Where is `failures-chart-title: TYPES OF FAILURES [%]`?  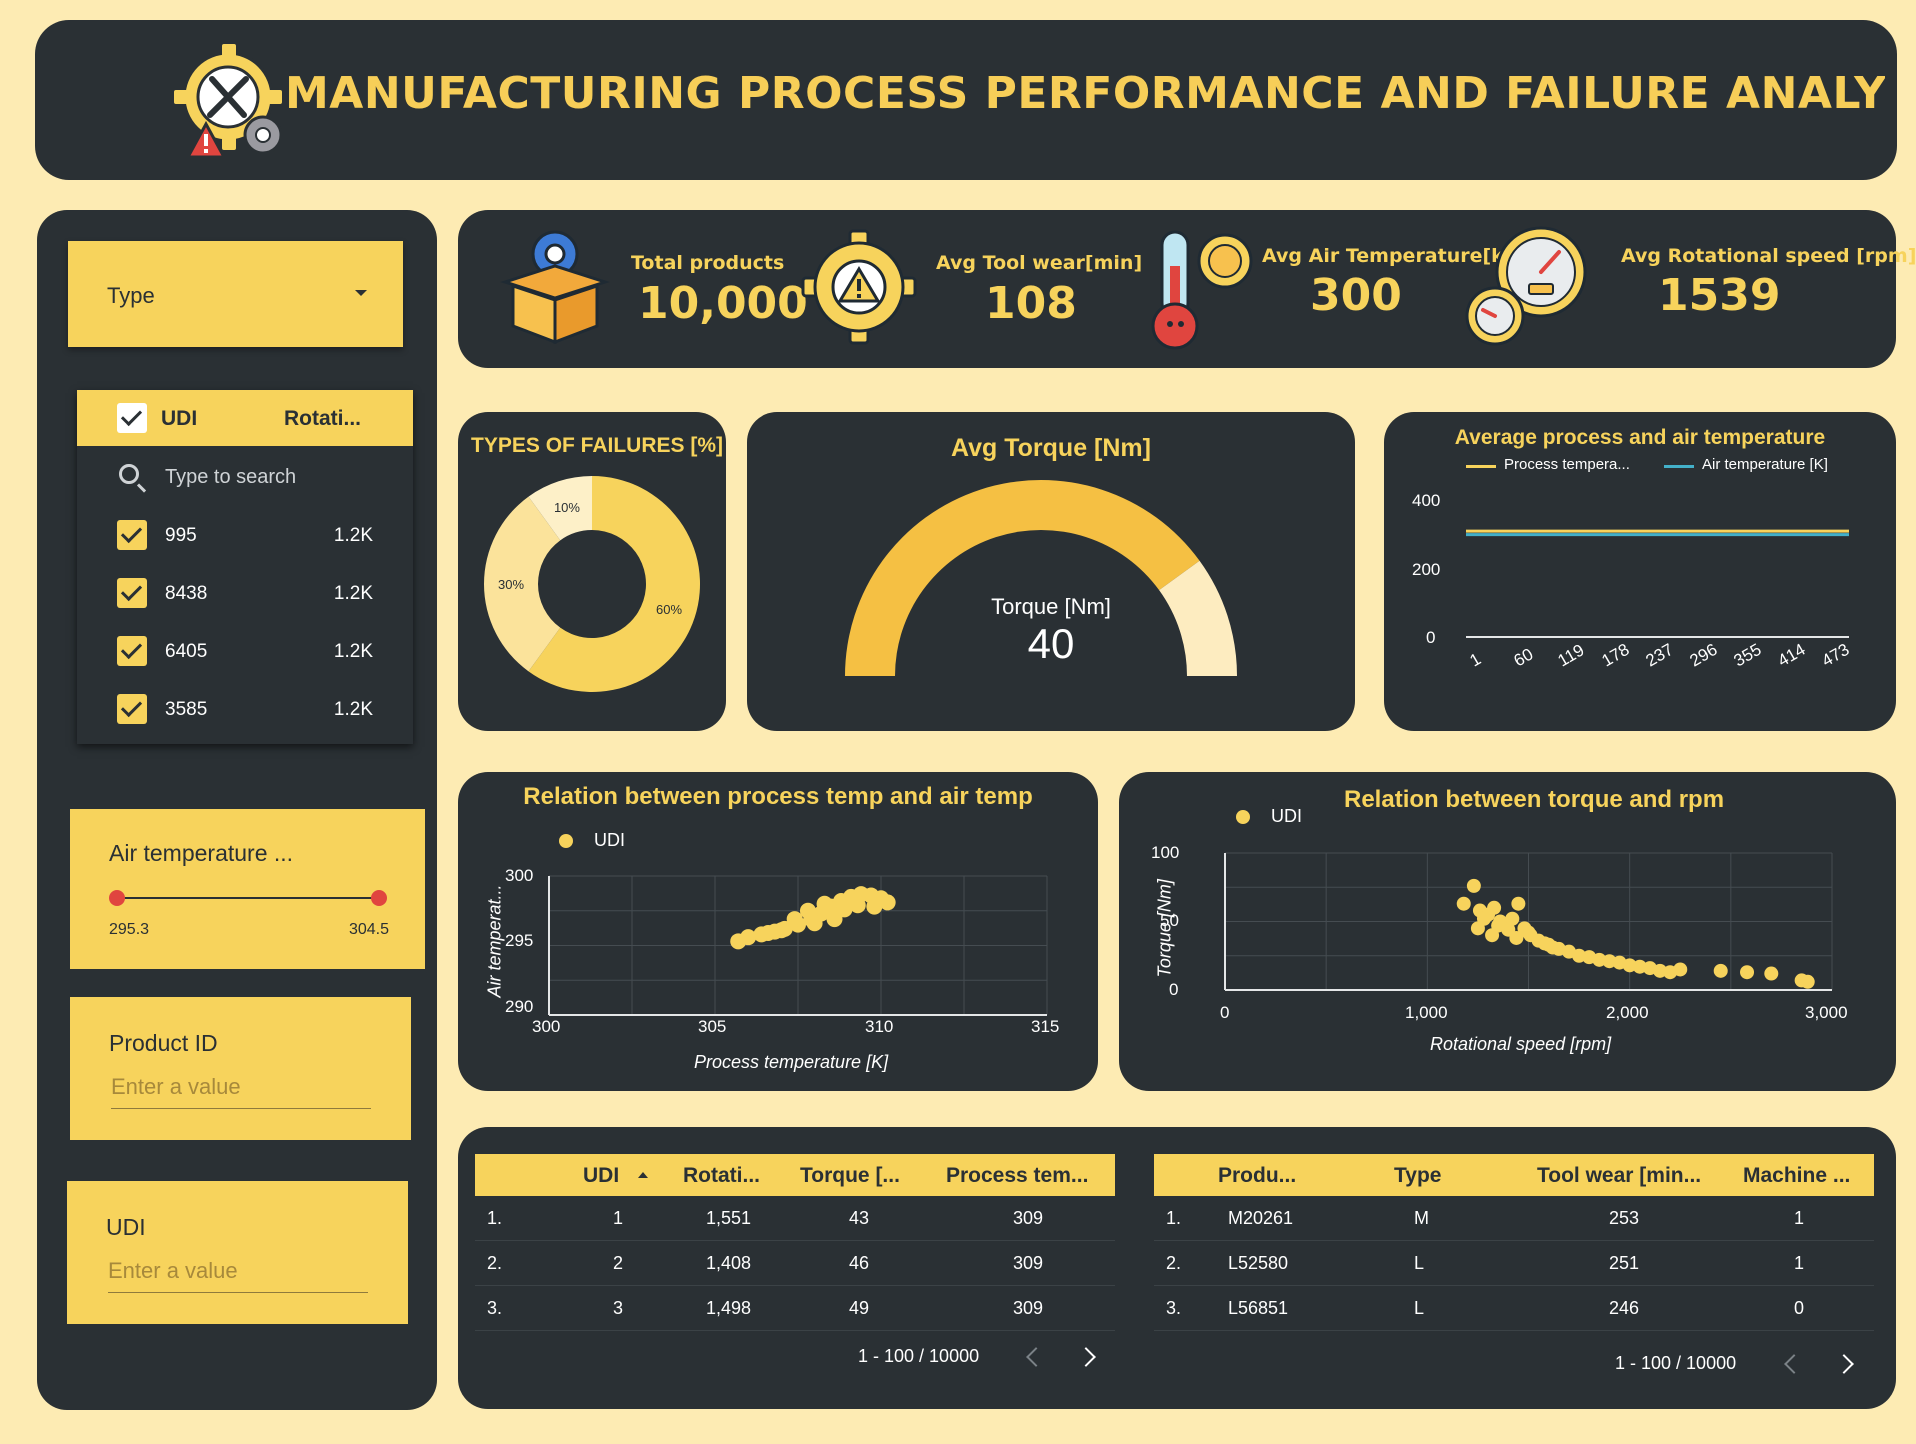
failures-chart-title: TYPES OF FAILURES [%] is located at coordinates (597, 445).